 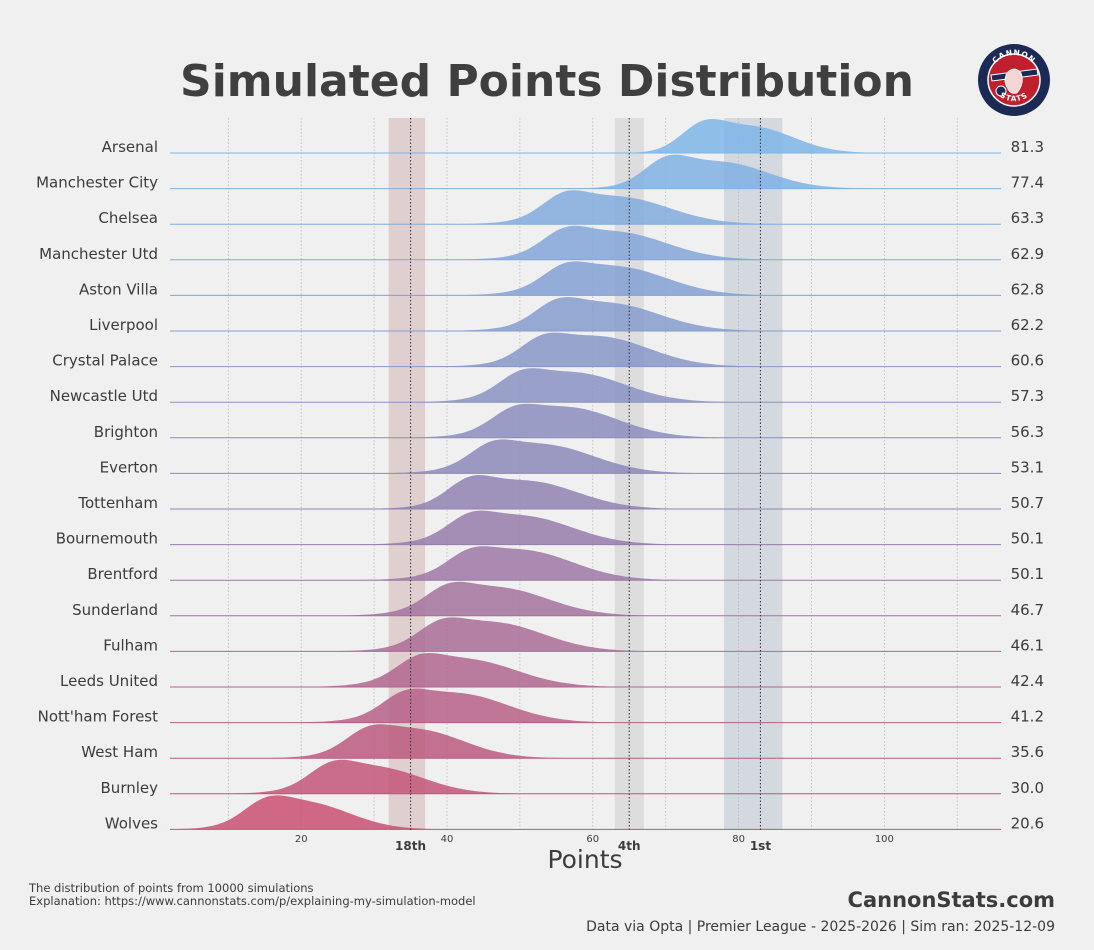 What do you see at coordinates (1027, 183) in the screenshot?
I see `expected-points-label: 77.4` at bounding box center [1027, 183].